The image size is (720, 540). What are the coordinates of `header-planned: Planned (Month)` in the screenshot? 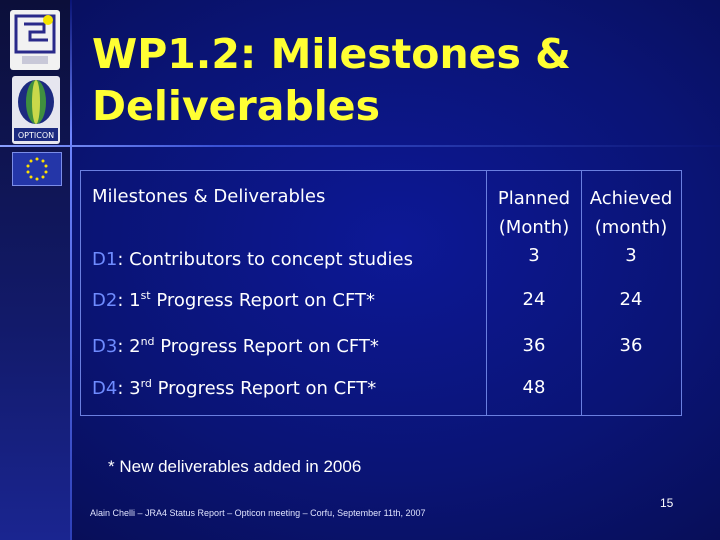 It's located at (534, 213).